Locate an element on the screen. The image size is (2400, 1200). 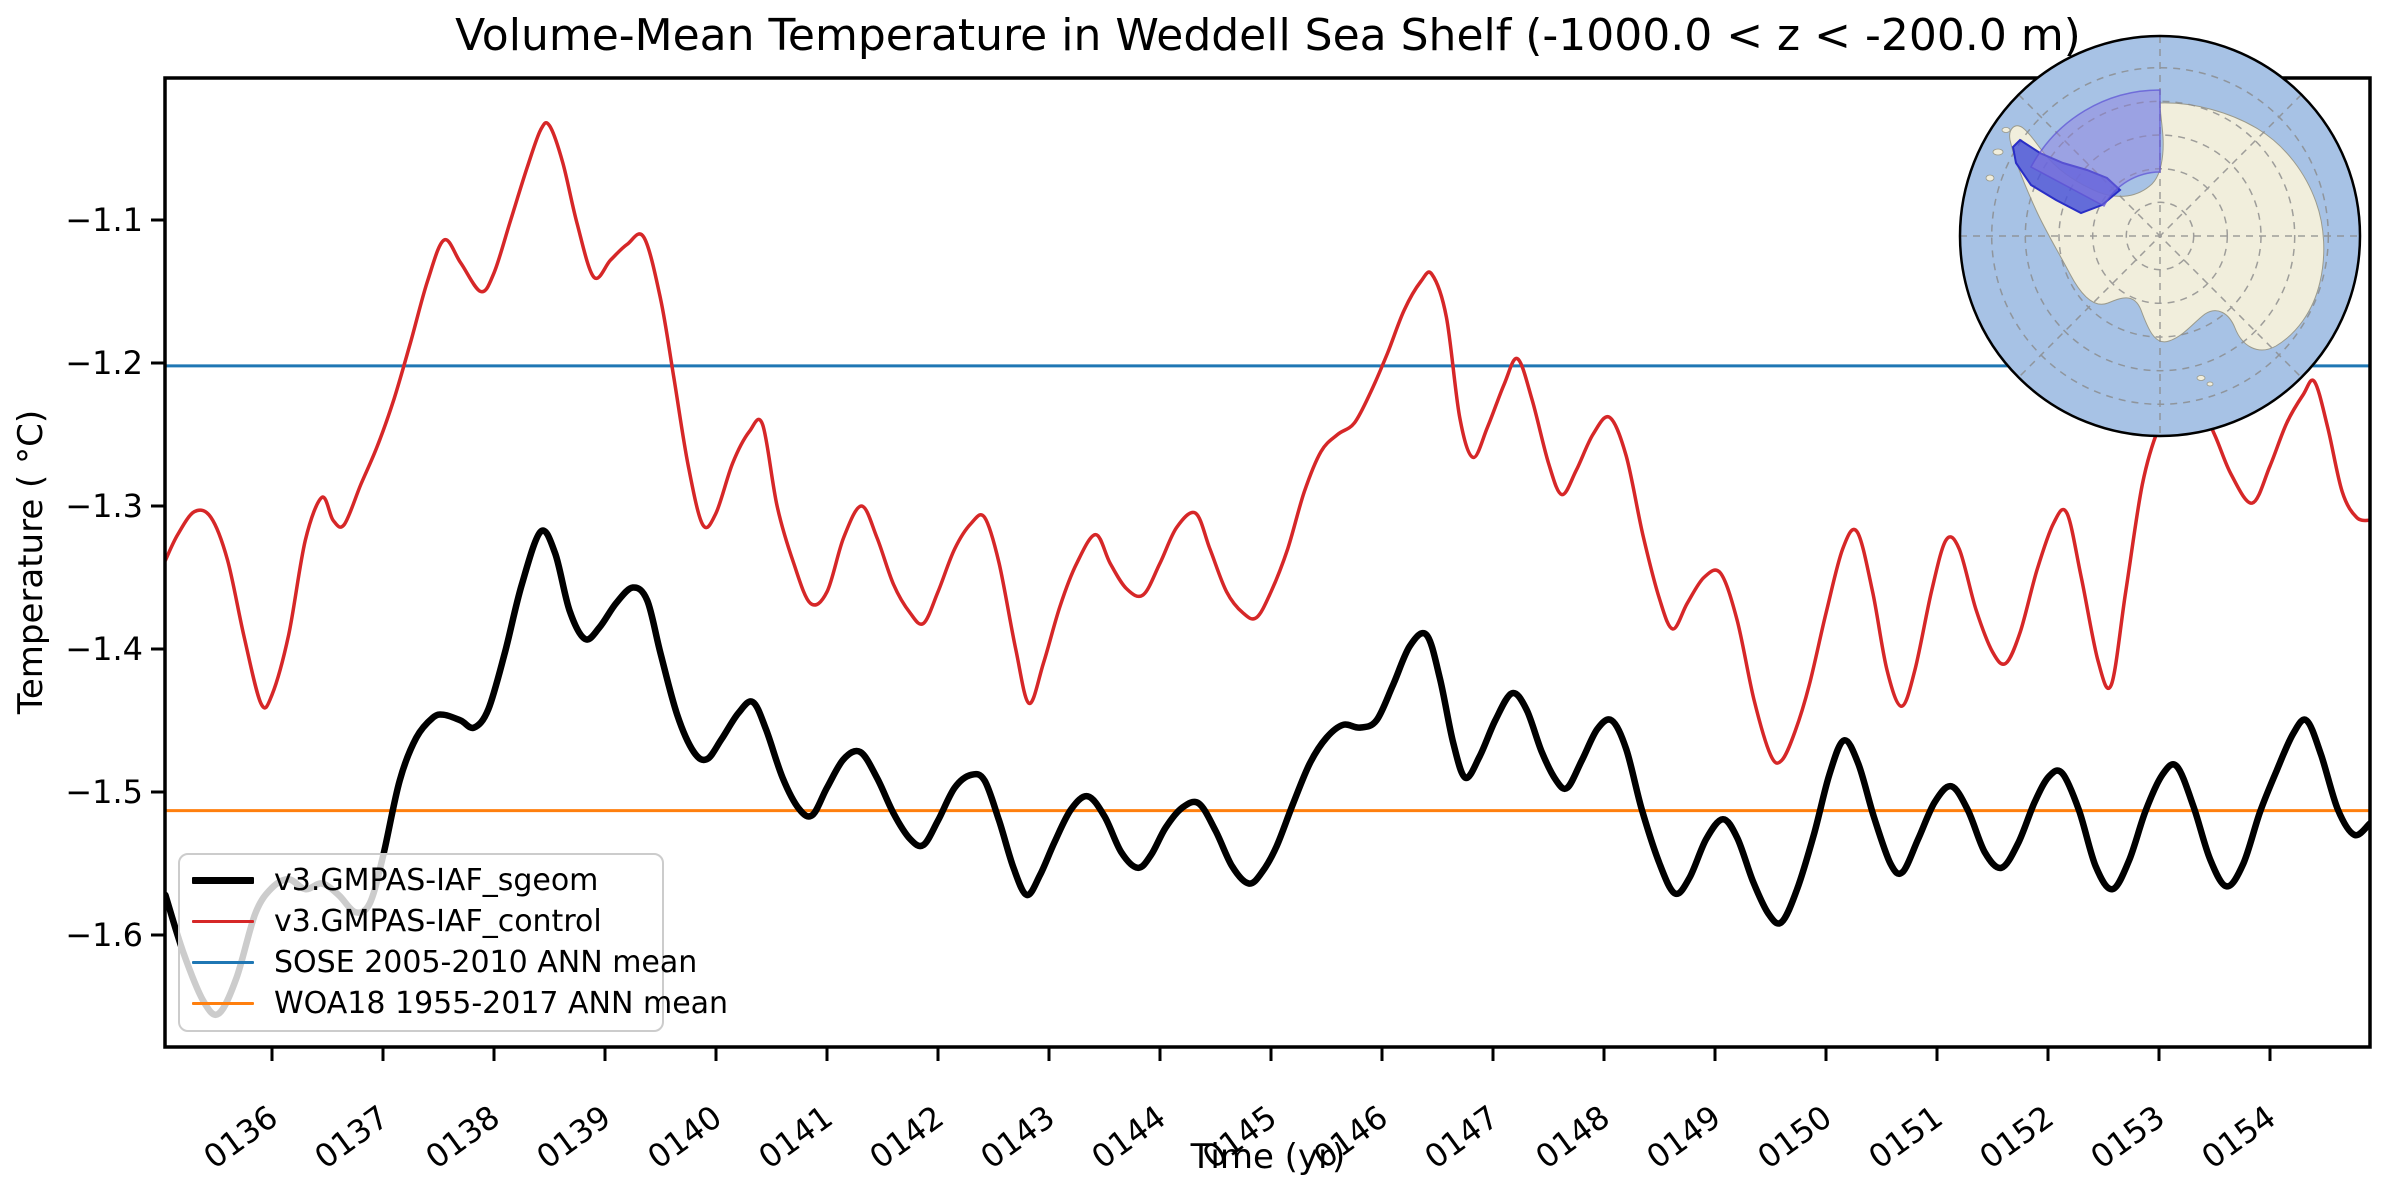
x-tick-label: 0148 is located at coordinates (1572, 1137).